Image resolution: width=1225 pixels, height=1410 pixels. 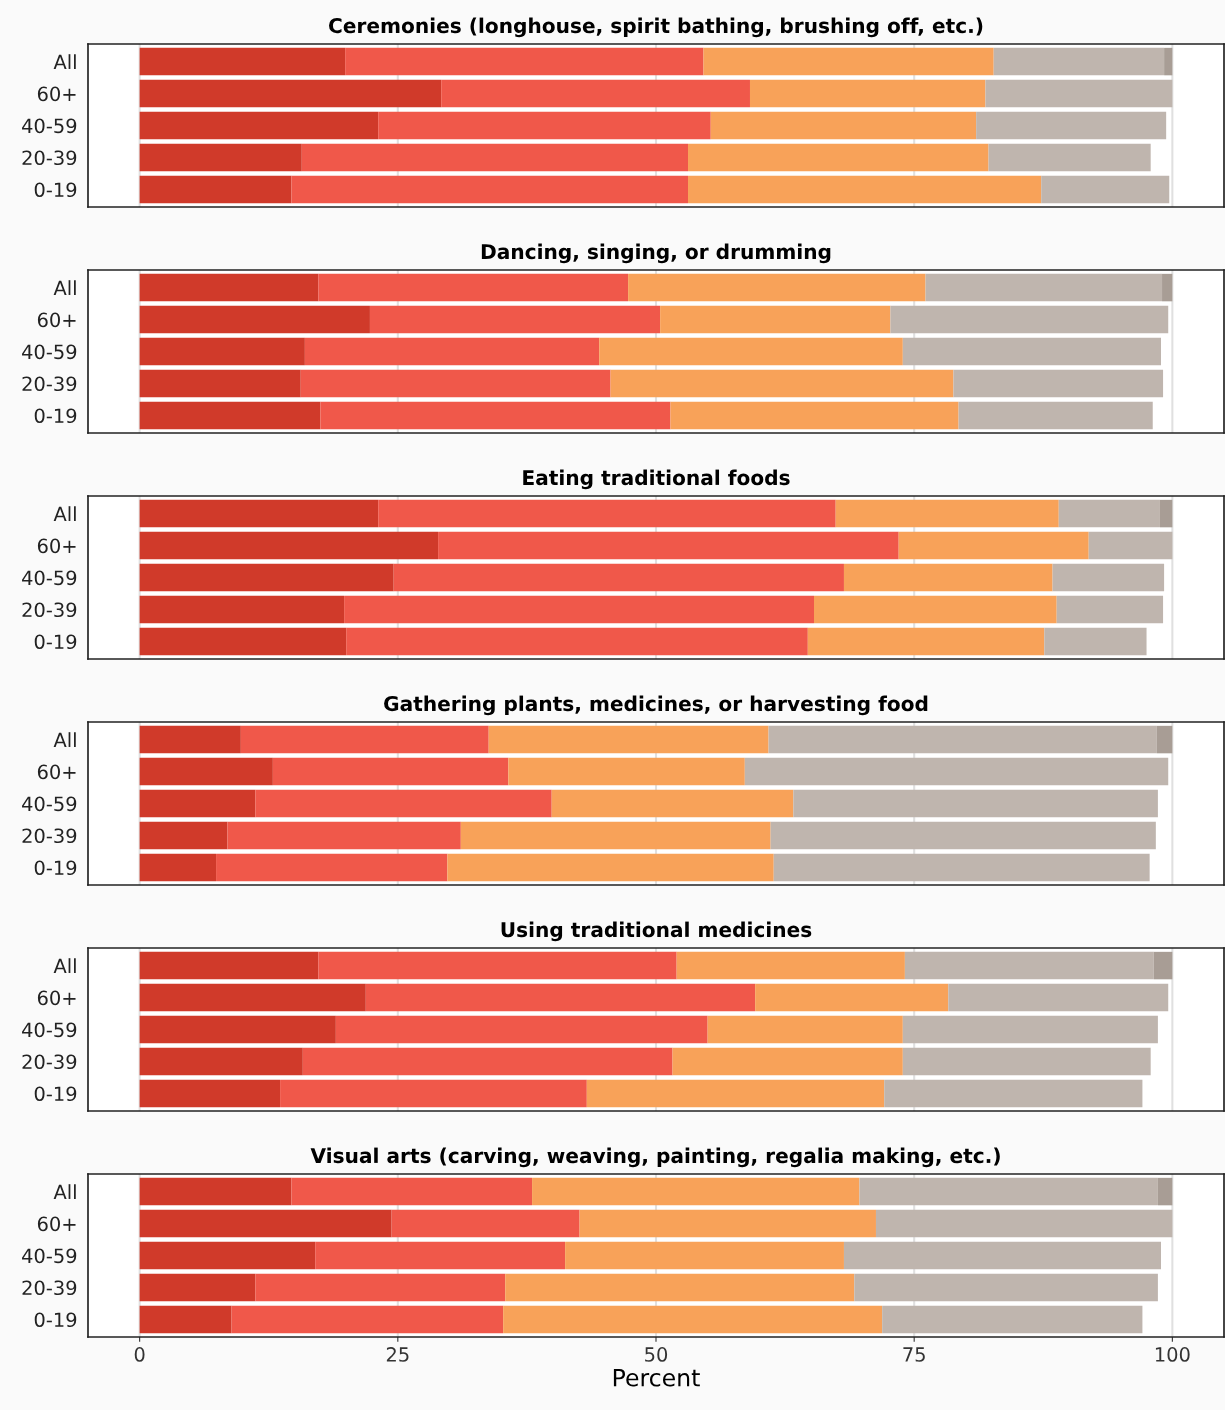 I want to click on x-axis-title: Percent, so click(x=656, y=1378).